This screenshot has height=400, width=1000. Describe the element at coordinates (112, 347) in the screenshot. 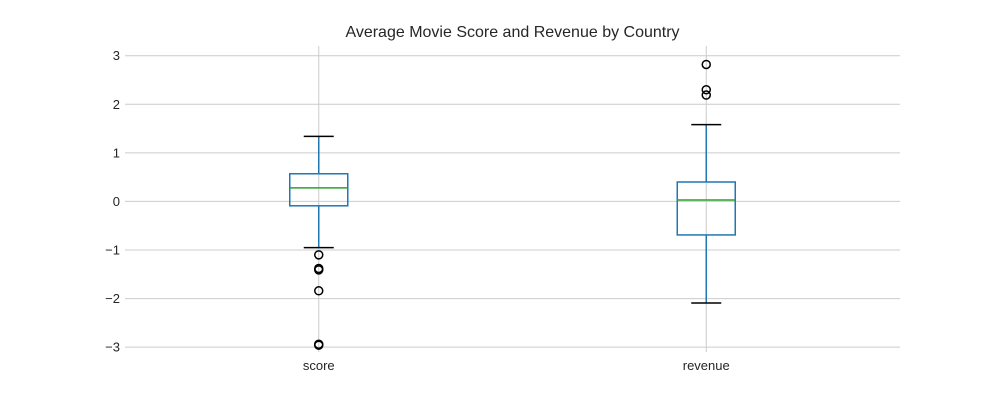

I see `y-tick-label: −3` at that location.